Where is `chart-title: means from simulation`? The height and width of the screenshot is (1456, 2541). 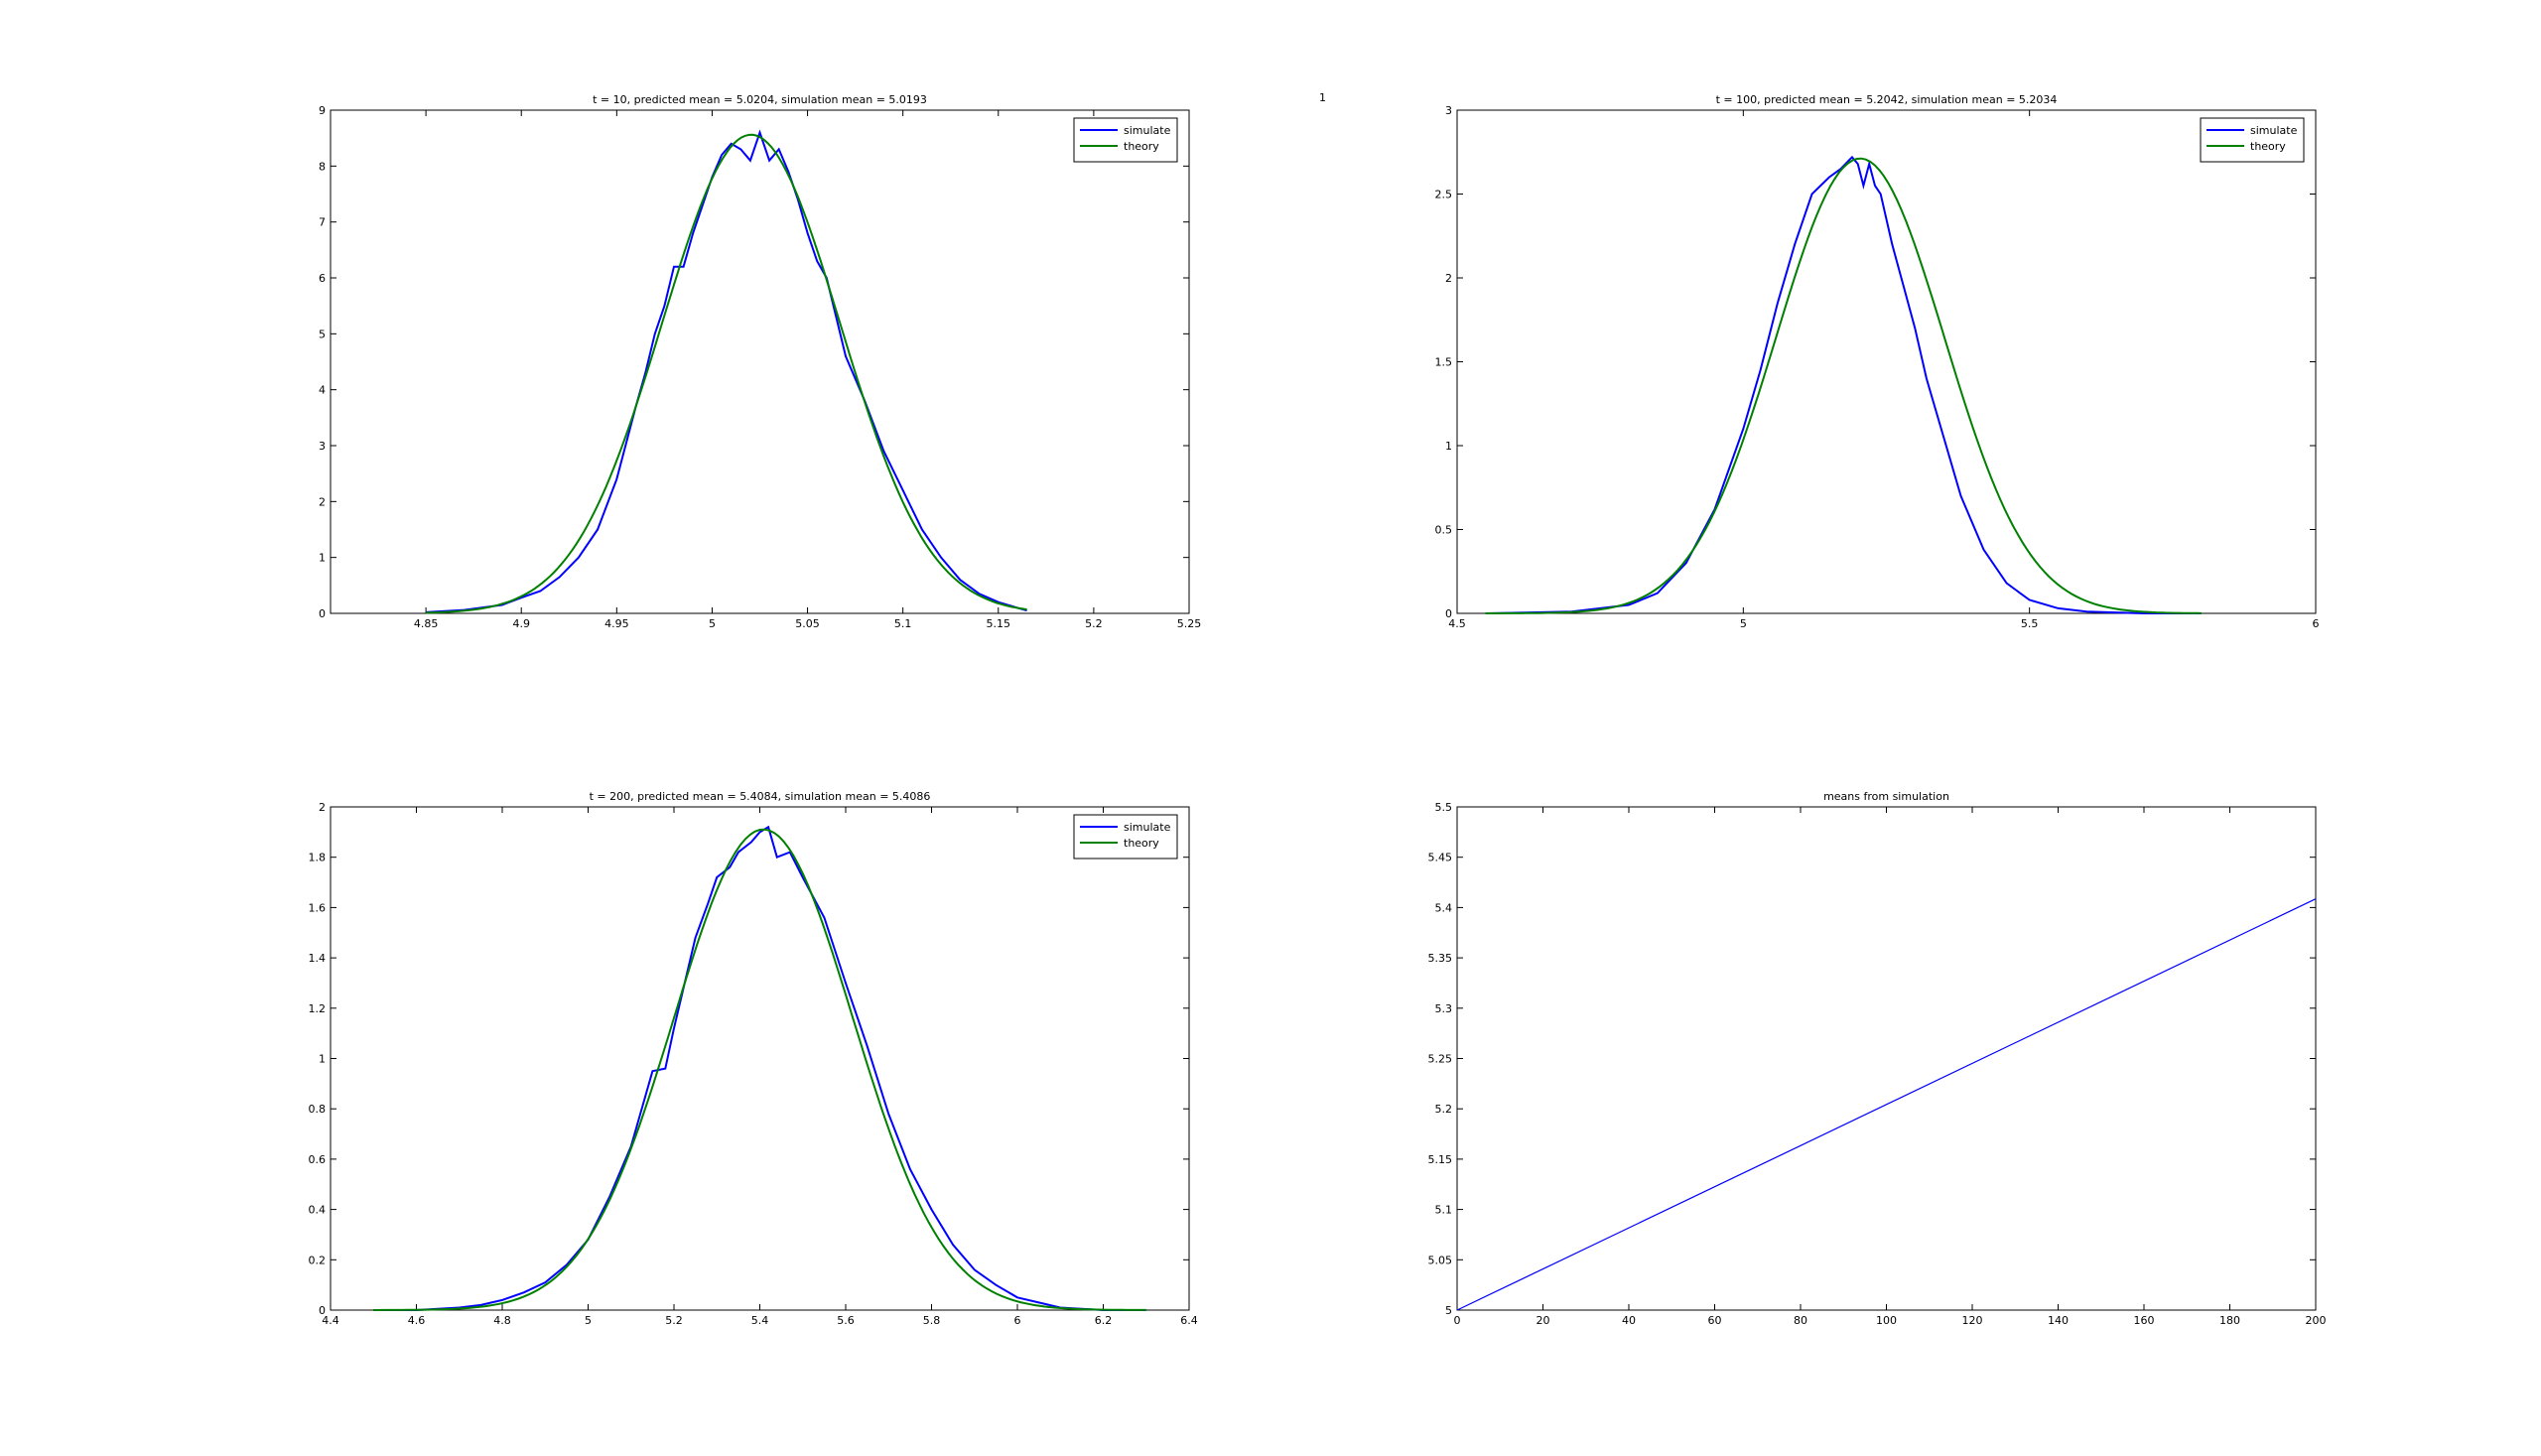 chart-title: means from simulation is located at coordinates (1886, 796).